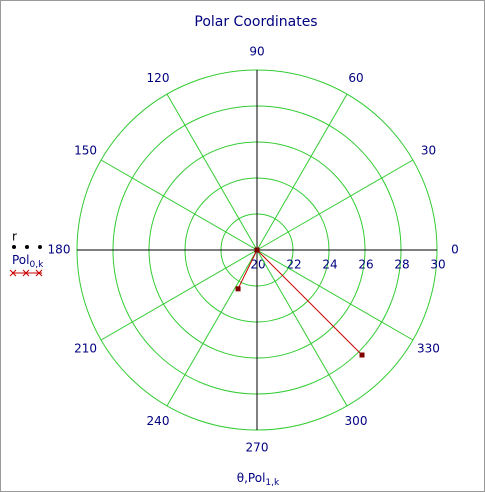  Describe the element at coordinates (428, 151) in the screenshot. I see `angle-tick-label: 30` at that location.